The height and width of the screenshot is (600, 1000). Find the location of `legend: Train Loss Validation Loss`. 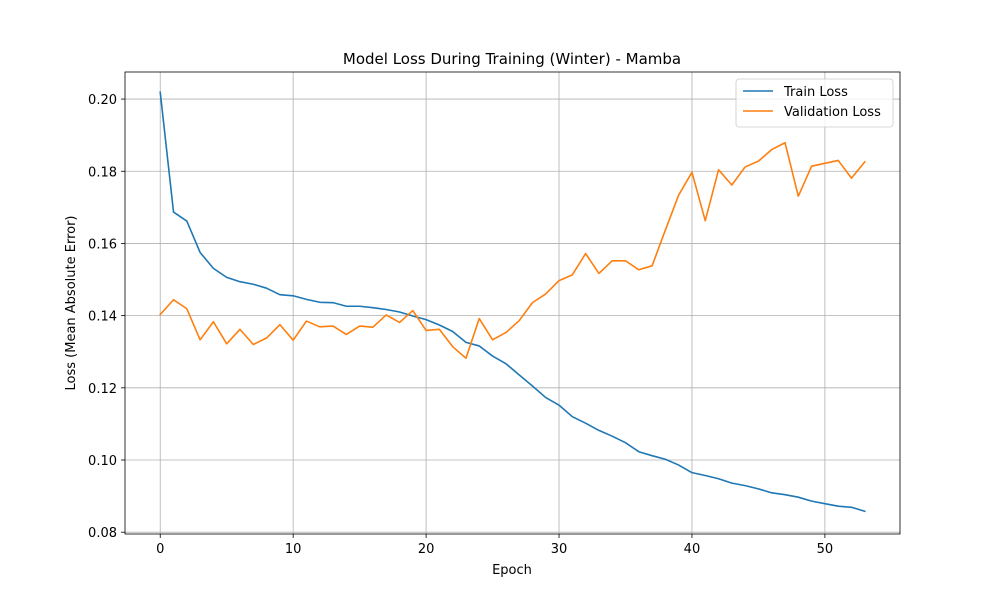

legend: Train Loss Validation Loss is located at coordinates (814, 103).